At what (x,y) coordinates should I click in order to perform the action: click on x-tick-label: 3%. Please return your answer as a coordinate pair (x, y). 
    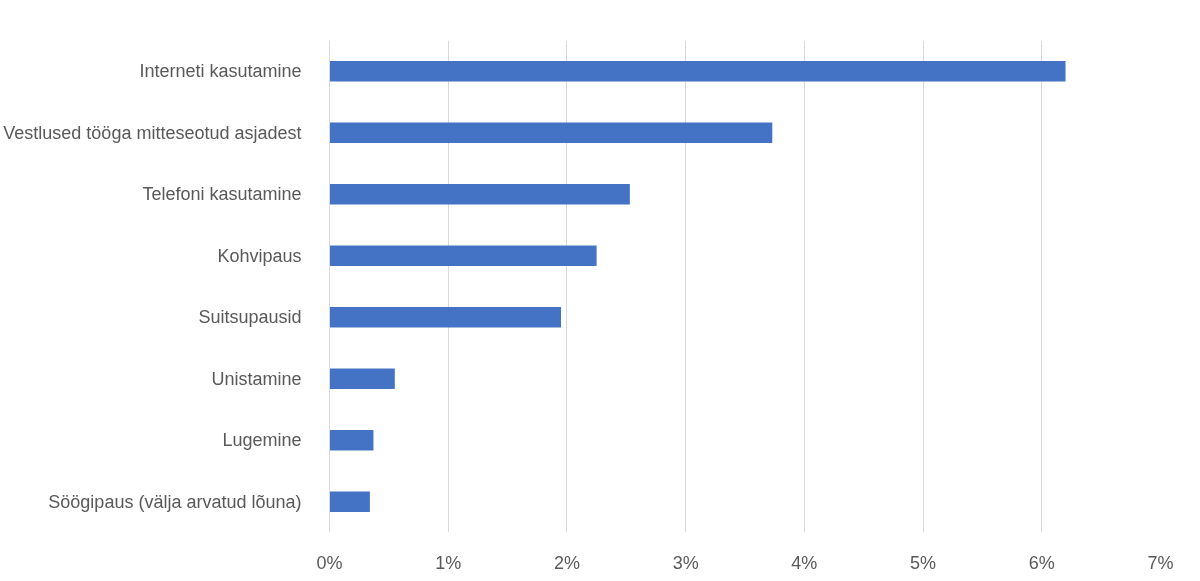
    Looking at the image, I should click on (685, 562).